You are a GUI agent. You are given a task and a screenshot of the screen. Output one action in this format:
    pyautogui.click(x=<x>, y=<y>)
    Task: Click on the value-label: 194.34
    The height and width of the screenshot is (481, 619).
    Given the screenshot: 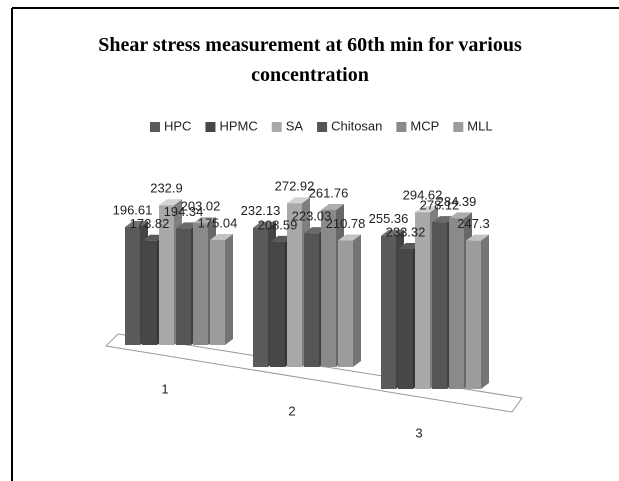 What is the action you would take?
    pyautogui.click(x=184, y=211)
    